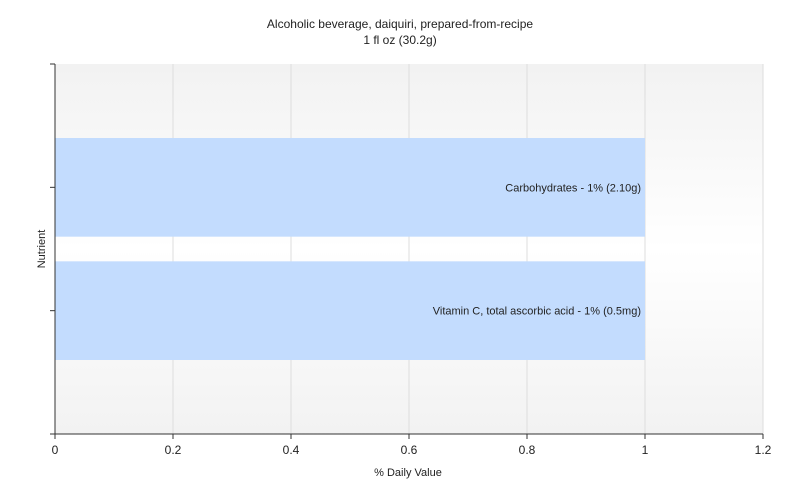 Image resolution: width=800 pixels, height=500 pixels. Describe the element at coordinates (573, 188) in the screenshot. I see `bar-label: Carbohydrates - 1% (2.10g)` at that location.